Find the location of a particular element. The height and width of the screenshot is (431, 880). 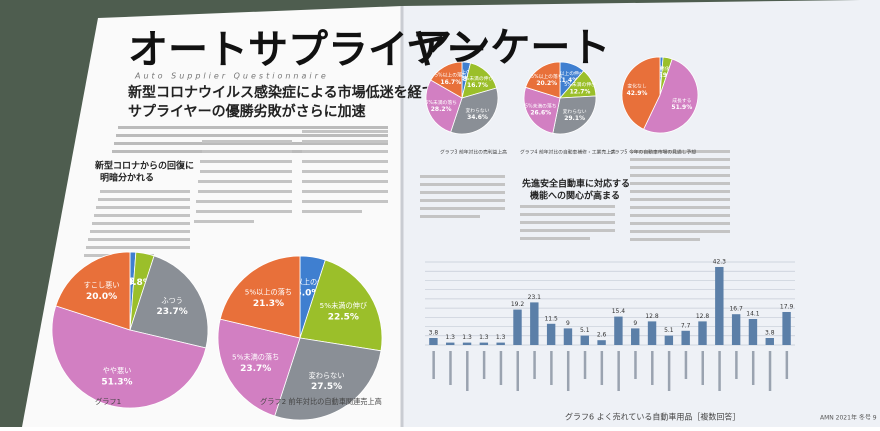

bar-value: 17.9 is located at coordinates (787, 306).